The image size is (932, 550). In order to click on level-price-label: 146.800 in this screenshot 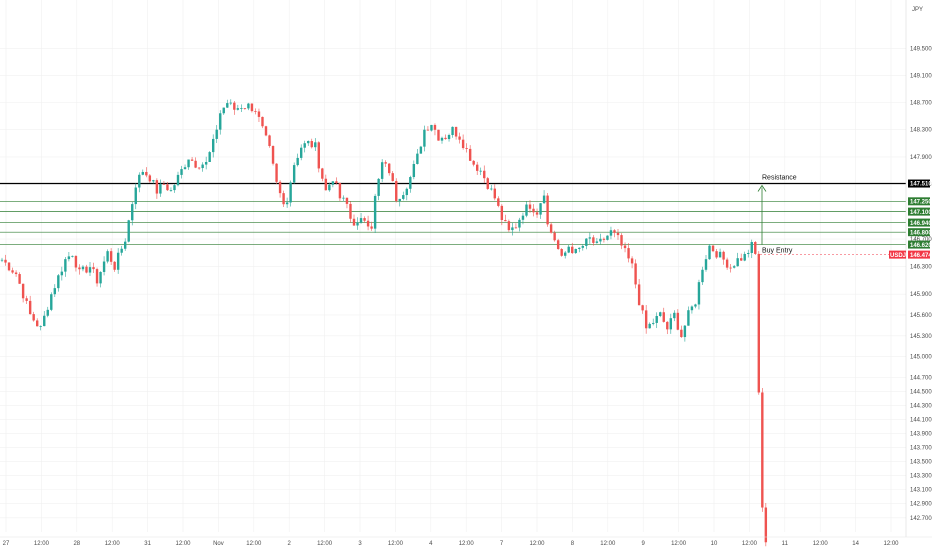, I will do `click(921, 233)`.